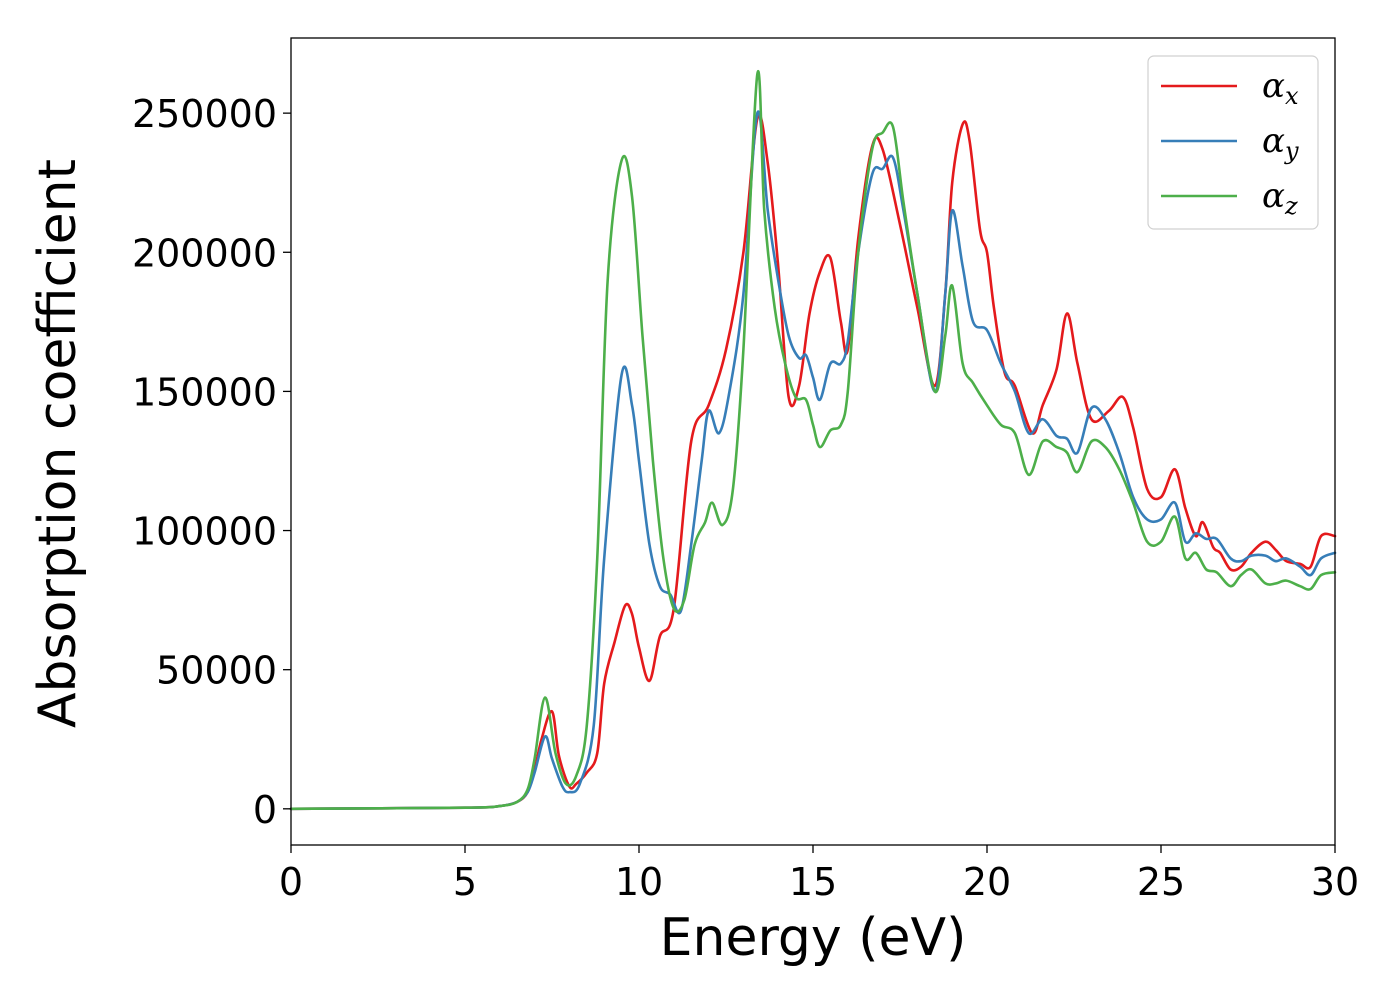 This screenshot has width=1400, height=1000. Describe the element at coordinates (1335, 882) in the screenshot. I see `x-tick-label: 30` at that location.